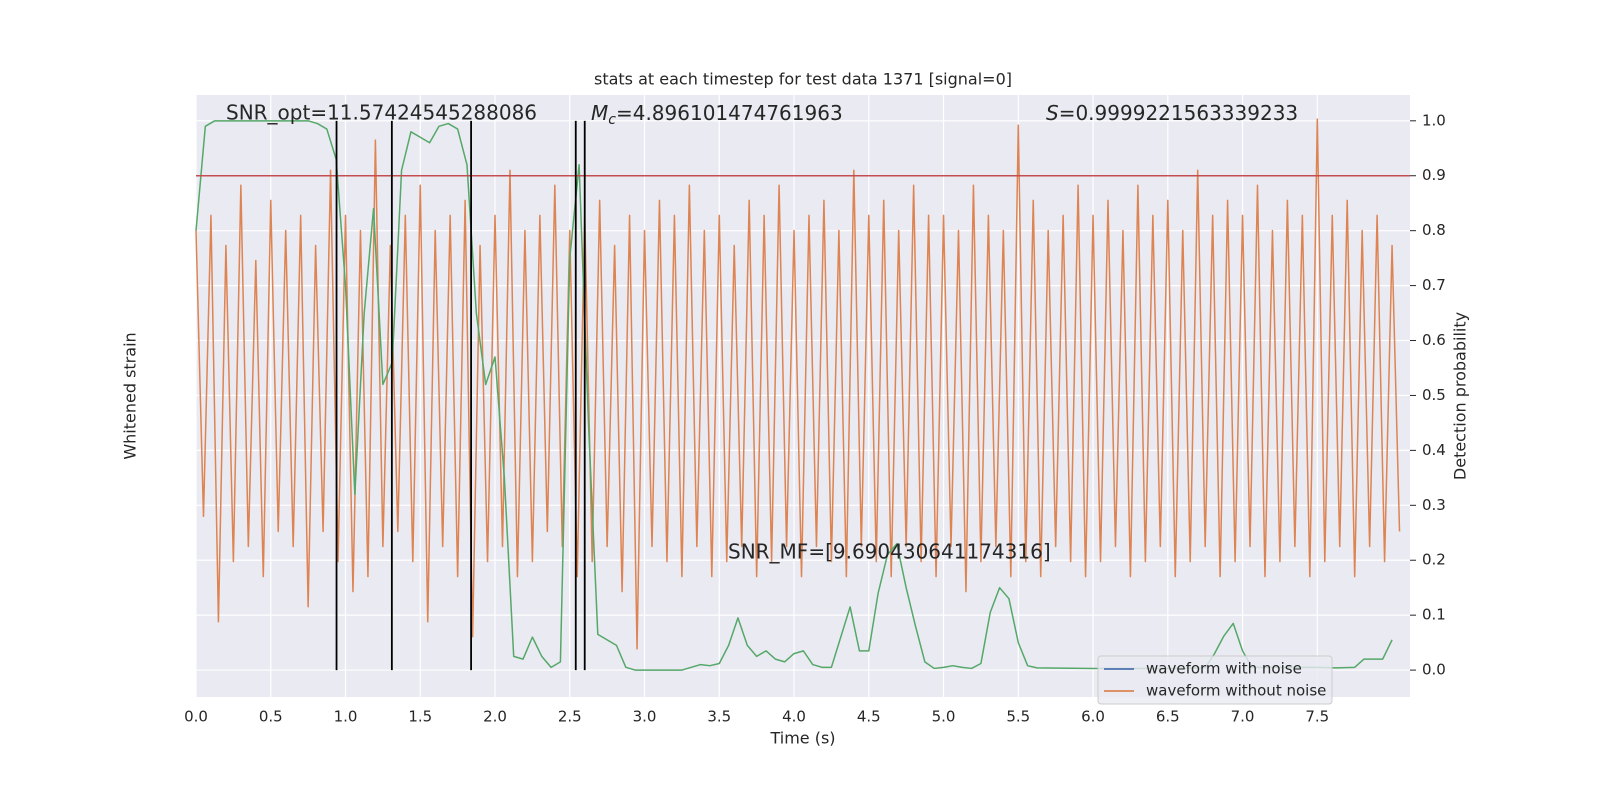 The width and height of the screenshot is (1600, 800). I want to click on x-tick-label: 0.0, so click(196, 717).